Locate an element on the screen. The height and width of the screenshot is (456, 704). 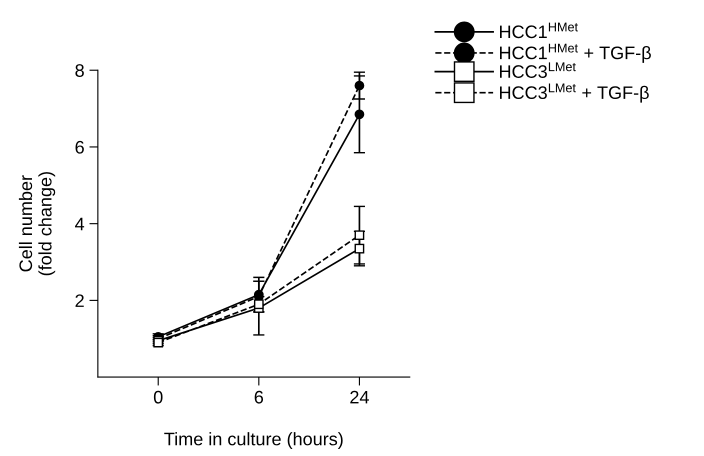
y-tick-label: 8 is located at coordinates (79, 70).